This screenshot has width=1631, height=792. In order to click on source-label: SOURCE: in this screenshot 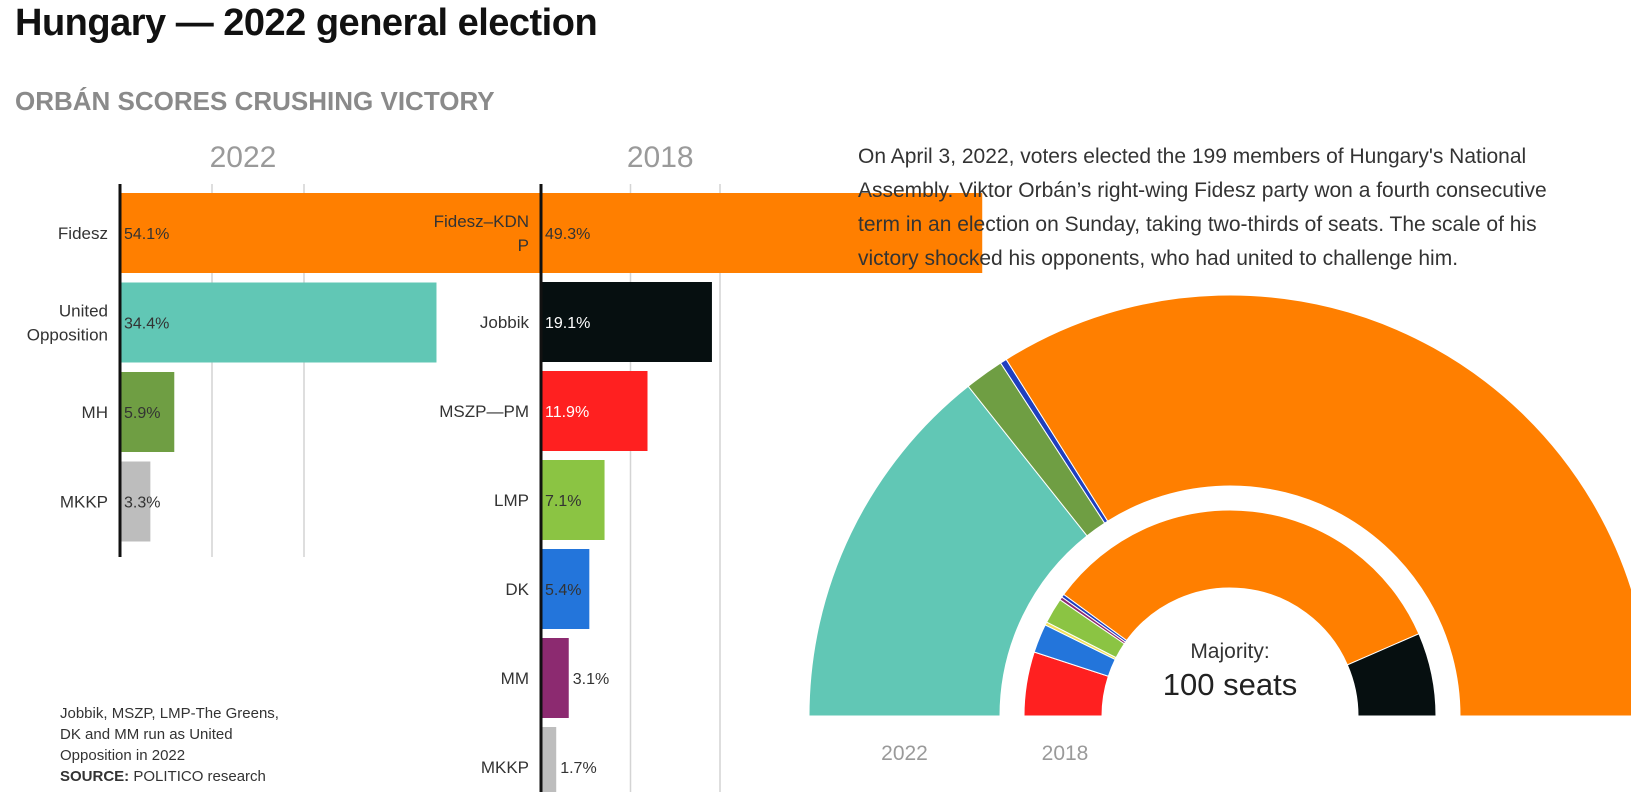, I will do `click(95, 776)`.